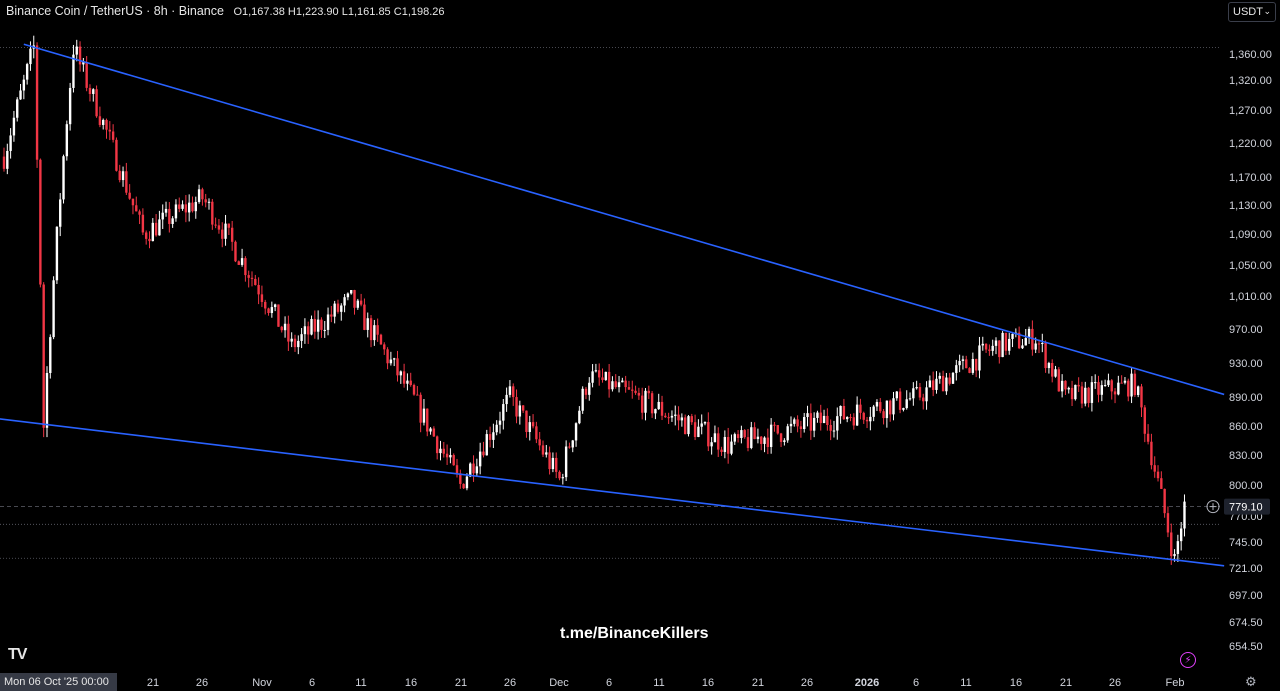  I want to click on y-tick-label: 721.00, so click(1246, 569).